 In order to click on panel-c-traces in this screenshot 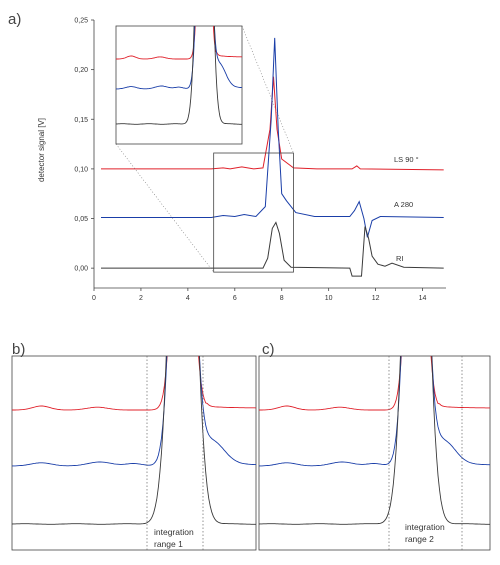, I will do `click(374, 440)`.